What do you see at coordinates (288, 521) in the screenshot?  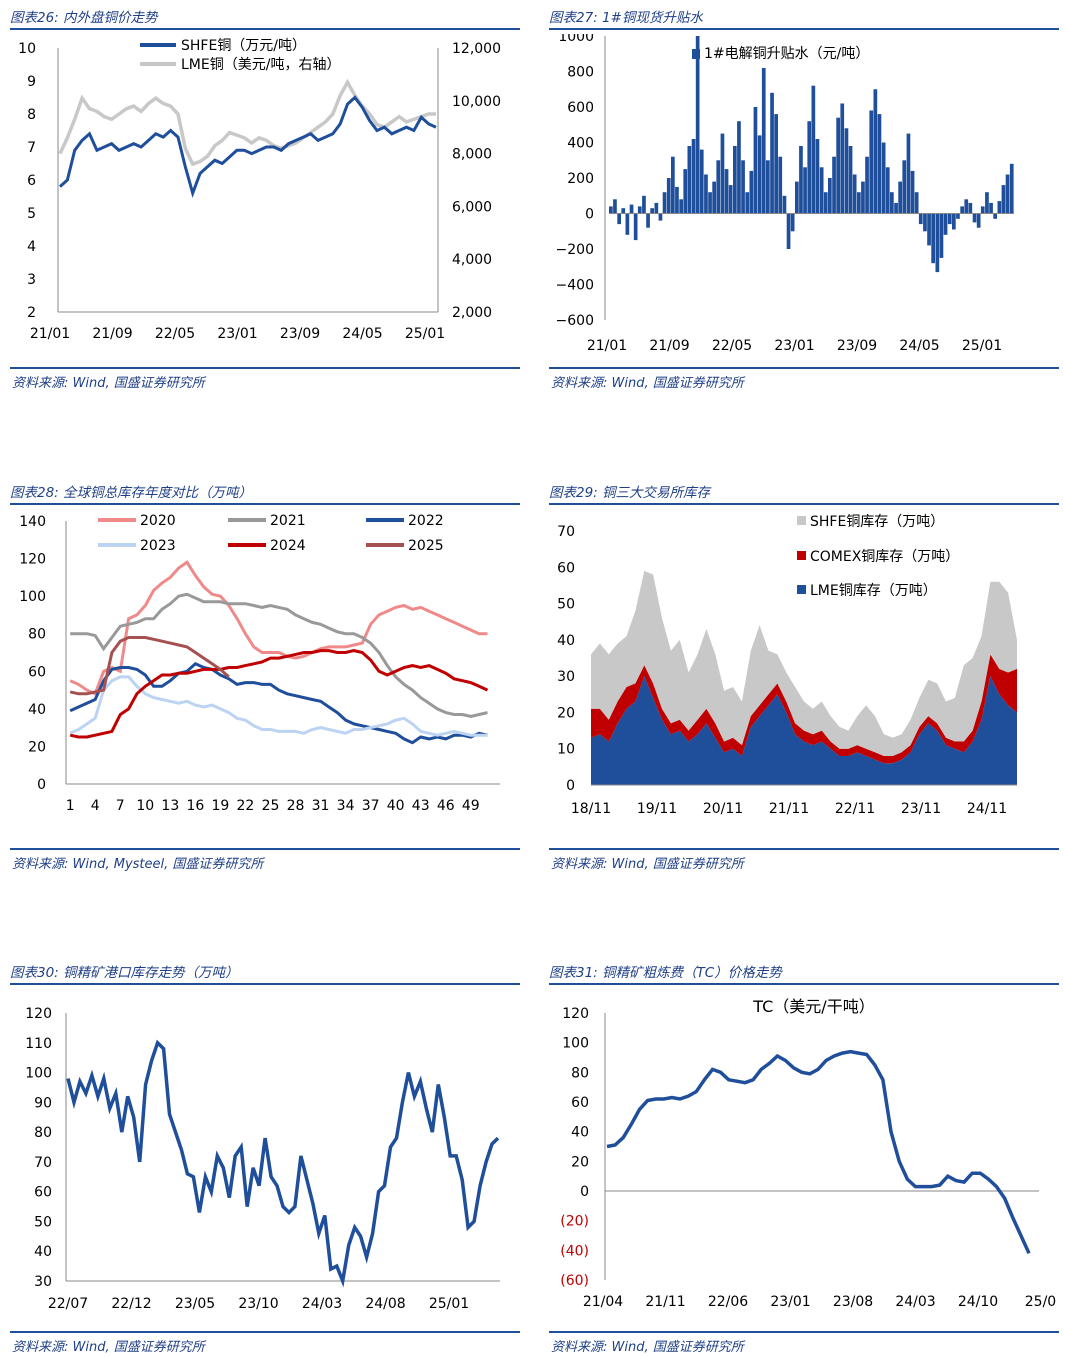 I see `legend-label-2021: 2021` at bounding box center [288, 521].